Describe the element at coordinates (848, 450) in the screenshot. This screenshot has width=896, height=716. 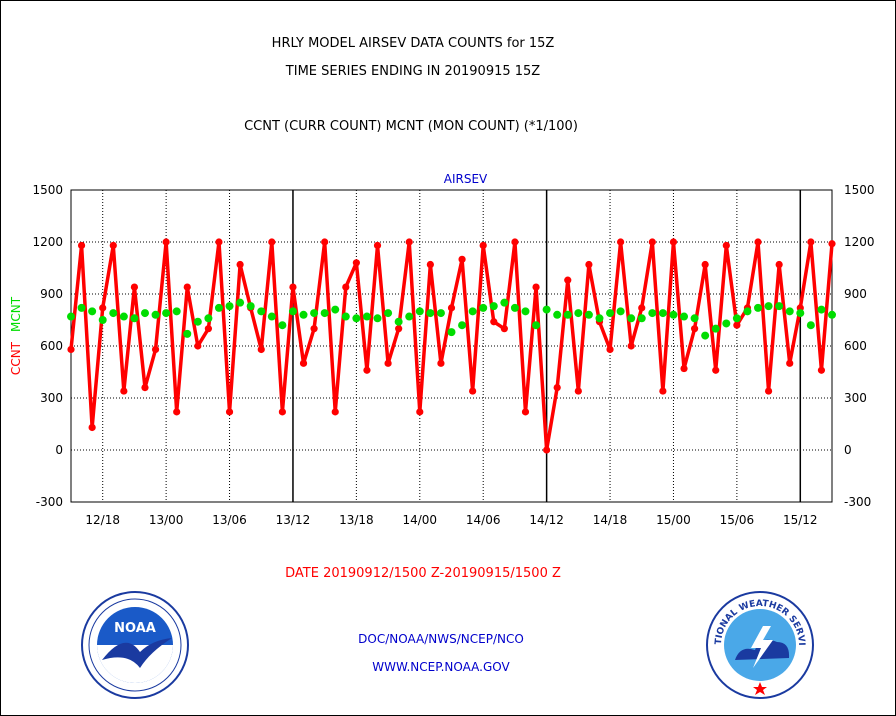
I see `y-tick-label-right: 0` at that location.